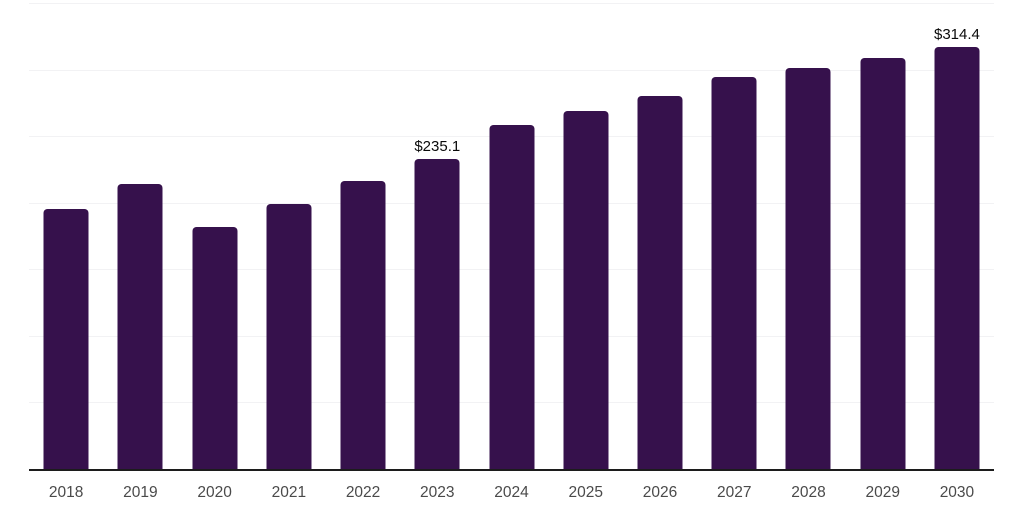 Image resolution: width=1024 pixels, height=512 pixels. I want to click on bar-slot-2023: $235.1, so click(437, 236).